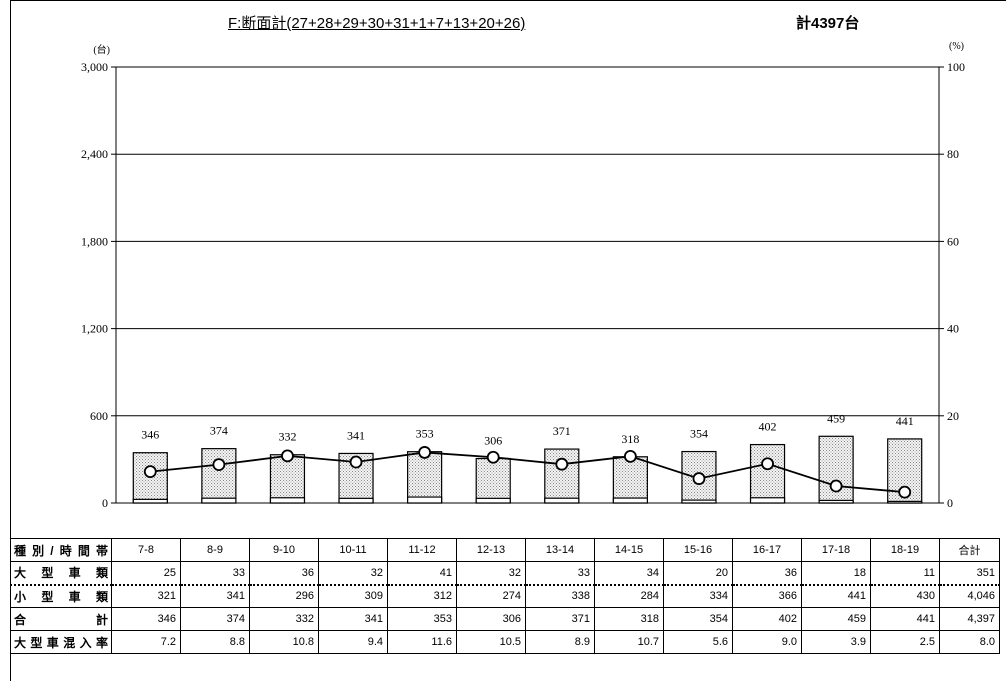  I want to click on value-cell: 8.8, so click(215, 642).